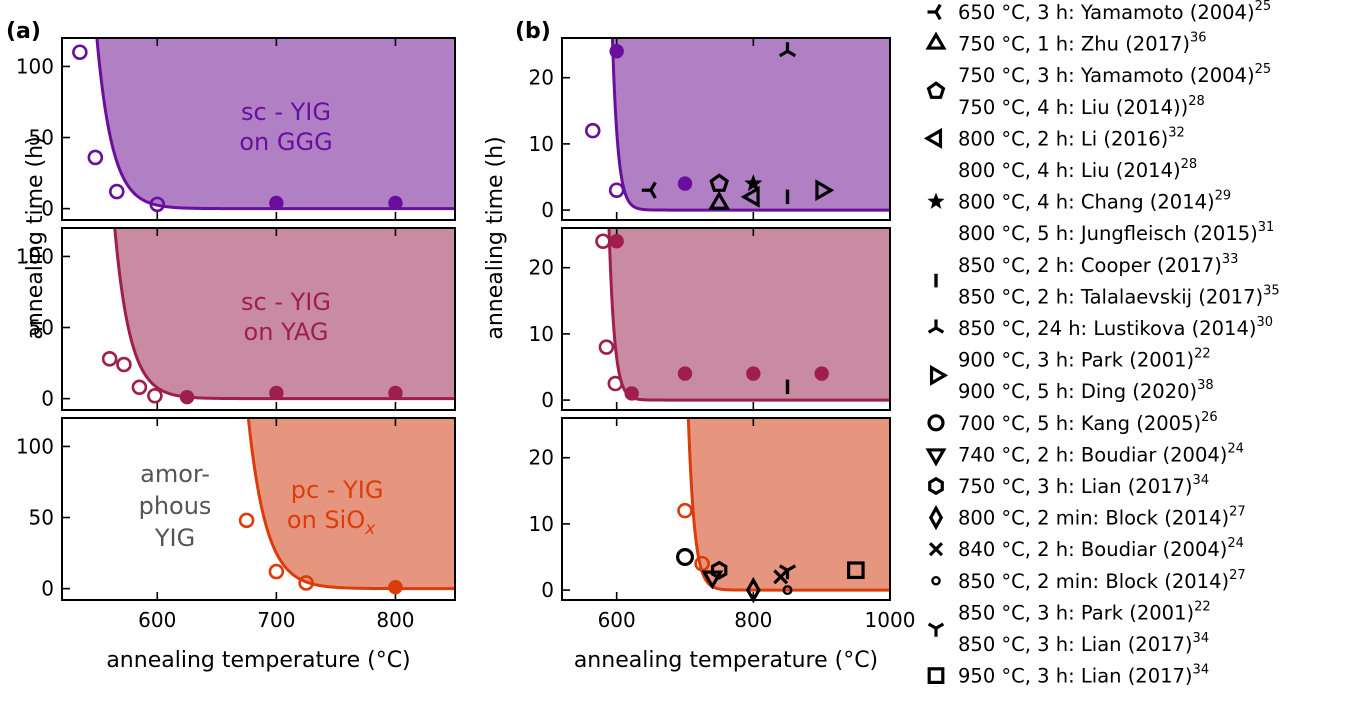 The width and height of the screenshot is (1353, 715). I want to click on legend-marker-dot, so click(936, 581).